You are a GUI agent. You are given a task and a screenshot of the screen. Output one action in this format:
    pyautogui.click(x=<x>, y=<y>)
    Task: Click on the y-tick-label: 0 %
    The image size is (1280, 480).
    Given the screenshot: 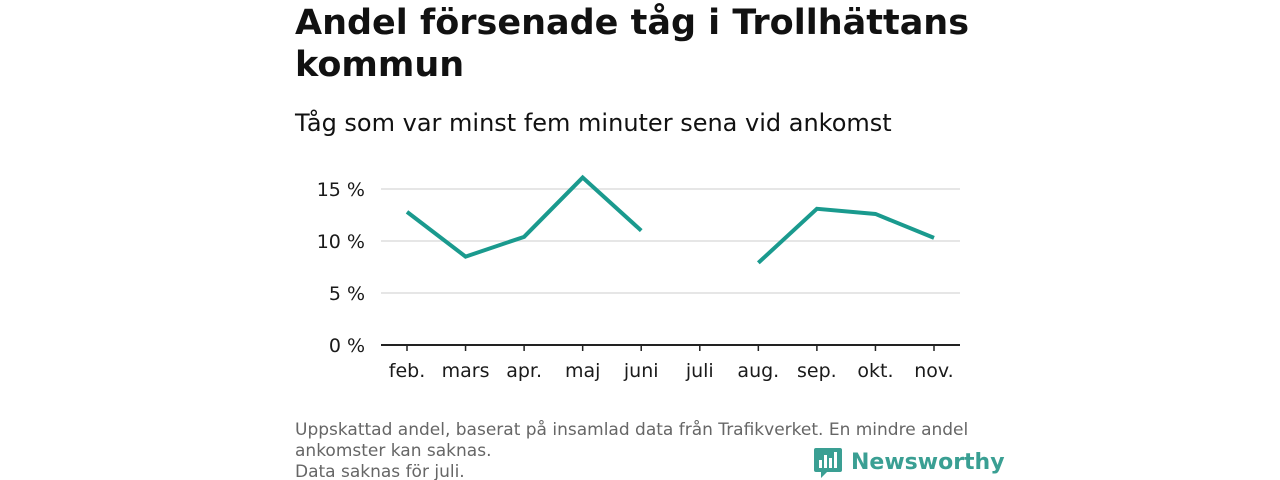 What is the action you would take?
    pyautogui.click(x=347, y=346)
    